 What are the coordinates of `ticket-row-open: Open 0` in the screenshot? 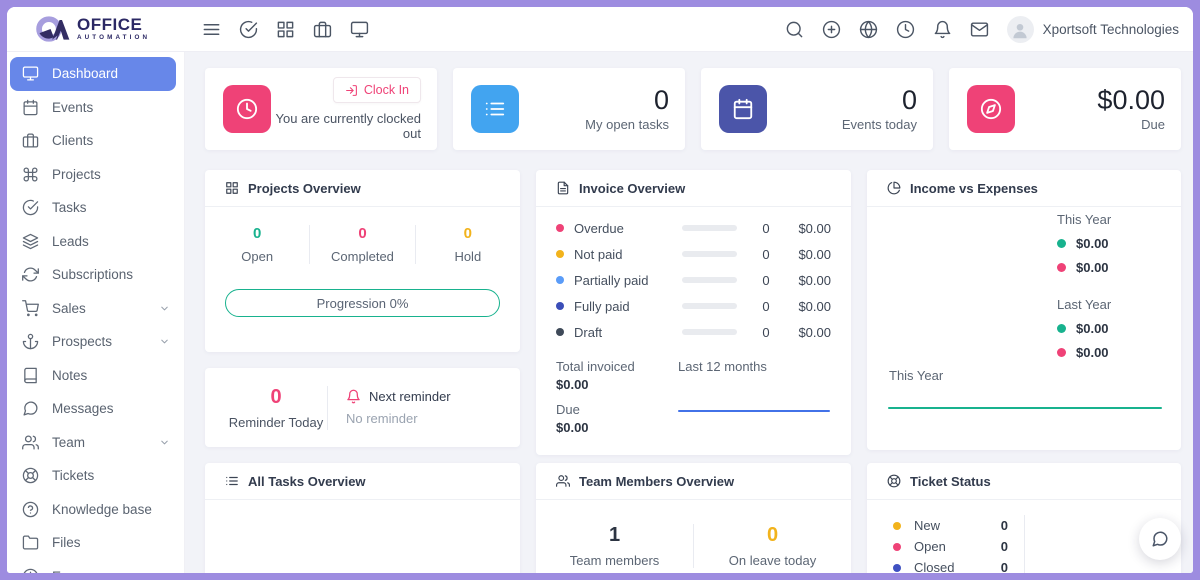 It's located at (958, 546).